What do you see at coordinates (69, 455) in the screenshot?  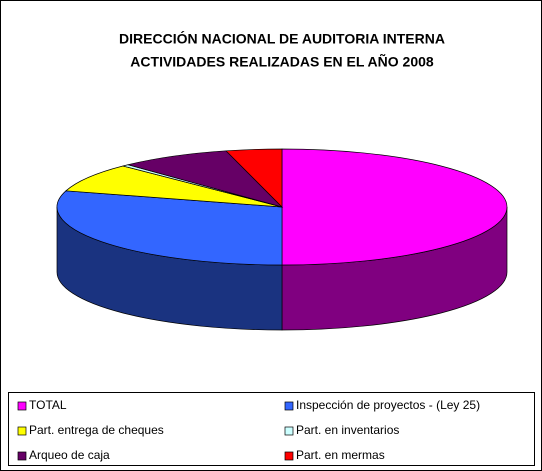 I see `legend-label: Arqueo de caja` at bounding box center [69, 455].